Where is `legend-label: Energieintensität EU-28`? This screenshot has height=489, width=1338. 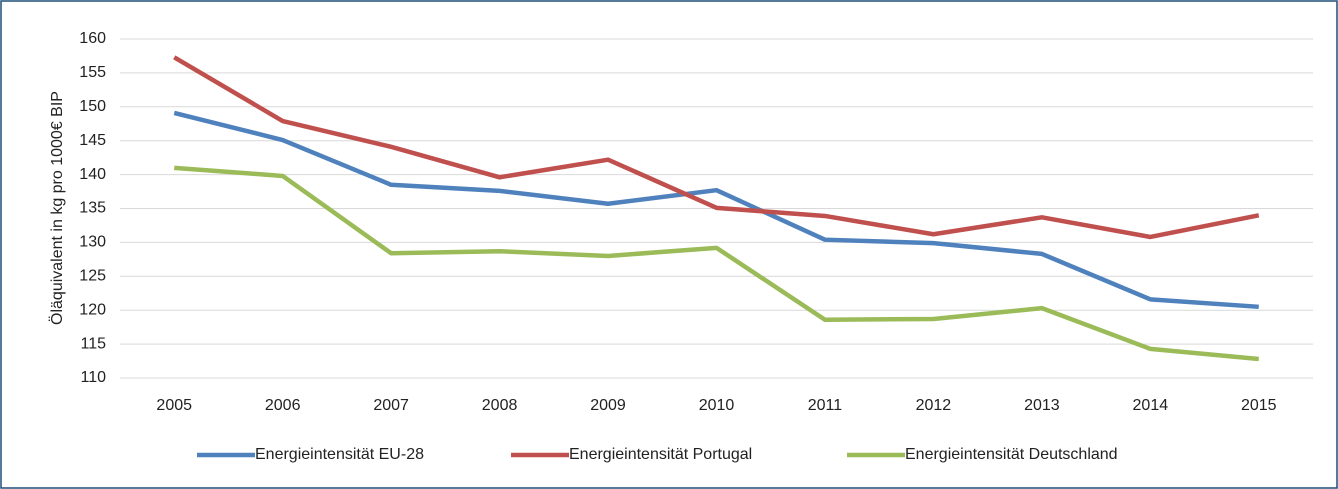
legend-label: Energieintensität EU-28 is located at coordinates (339, 454).